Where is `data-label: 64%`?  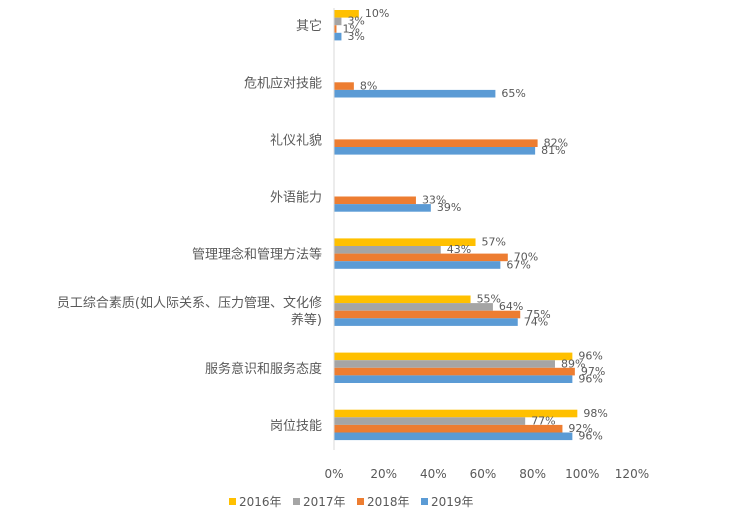 data-label: 64% is located at coordinates (511, 306).